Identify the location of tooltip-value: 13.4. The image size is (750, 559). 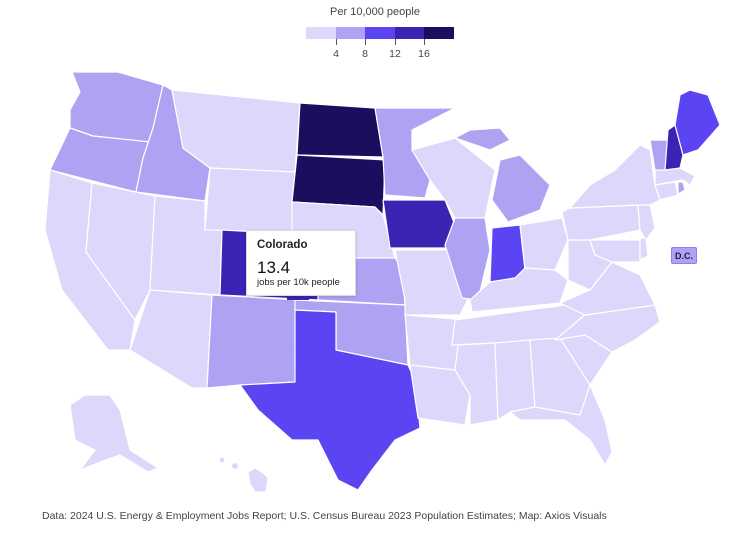
(274, 267).